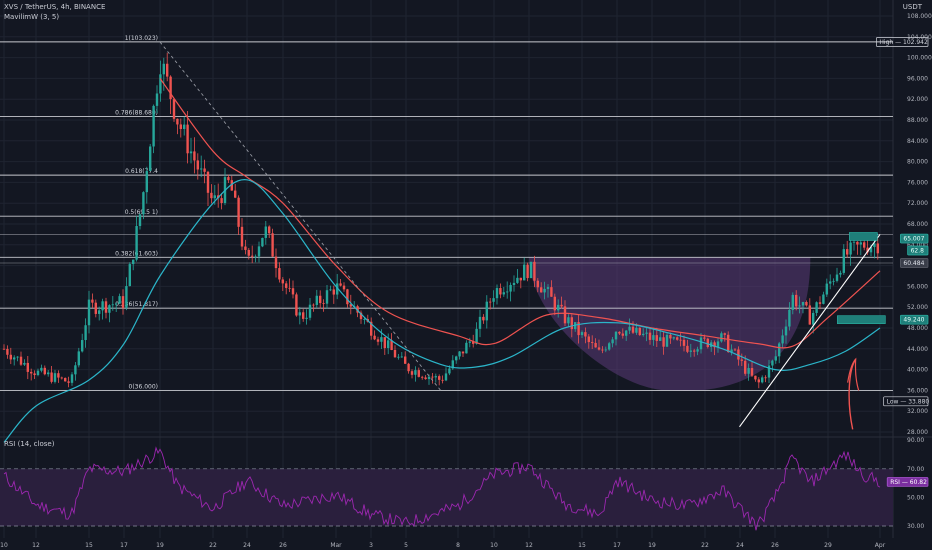 This screenshot has height=550, width=932. What do you see at coordinates (529, 545) in the screenshot?
I see `time-tick-label: 12` at bounding box center [529, 545].